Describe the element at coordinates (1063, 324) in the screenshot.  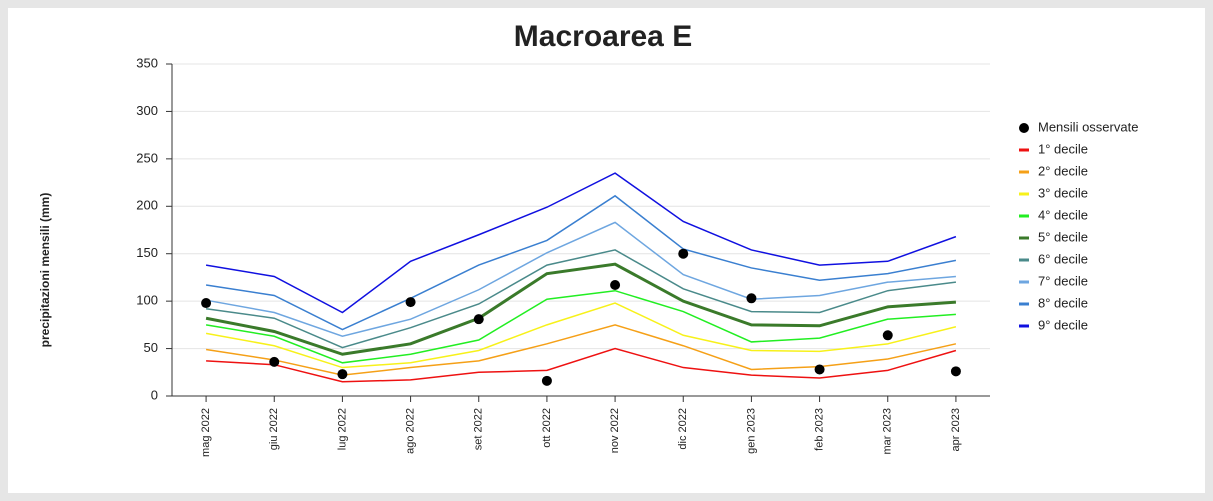
I see `legend-label: 9° decile` at that location.